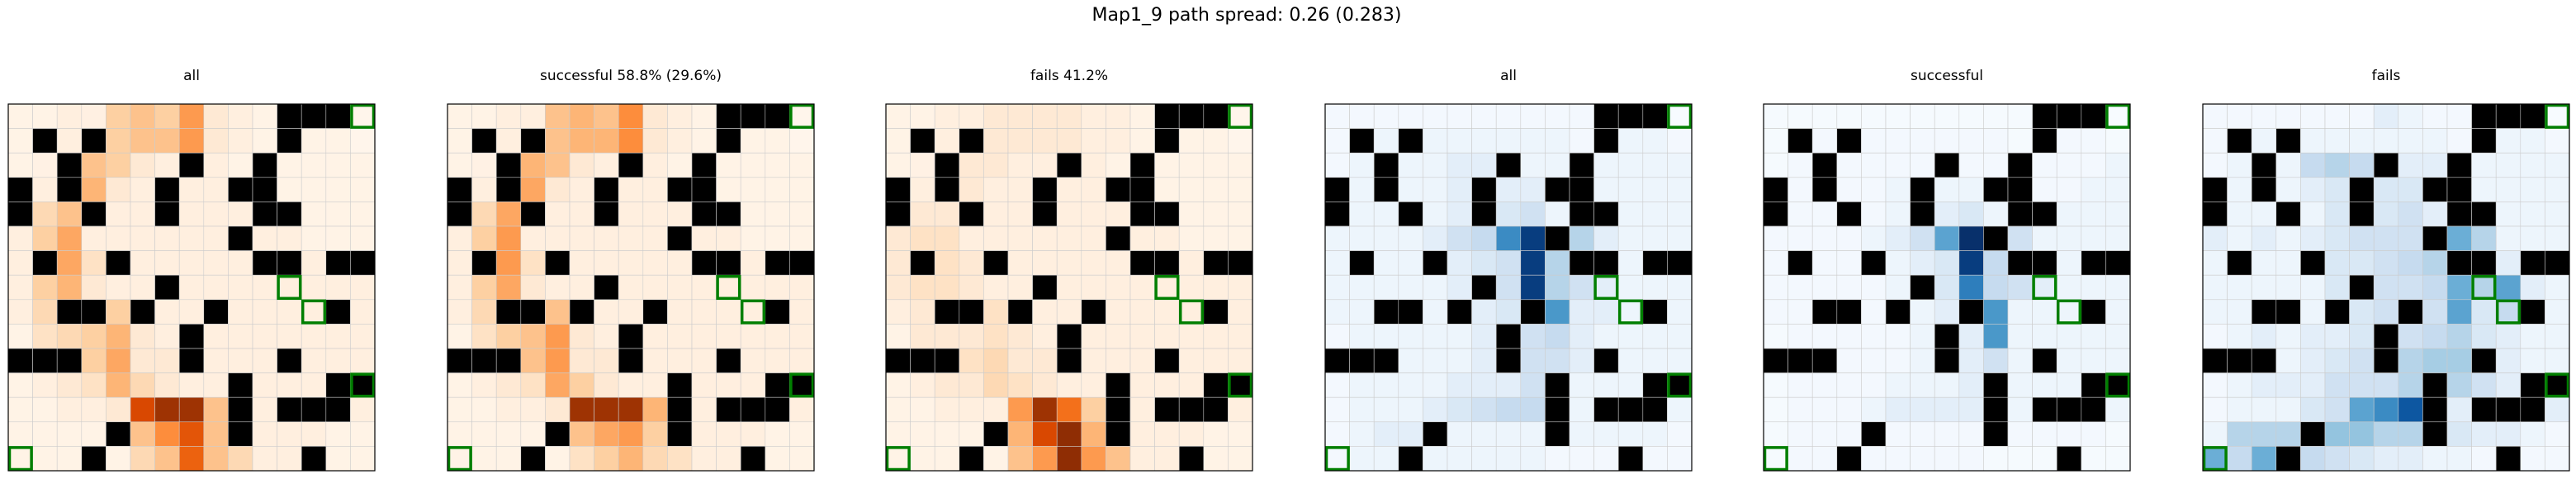  Describe the element at coordinates (1069, 76) in the screenshot. I see `panel-3-title: fails 41.2%` at that location.